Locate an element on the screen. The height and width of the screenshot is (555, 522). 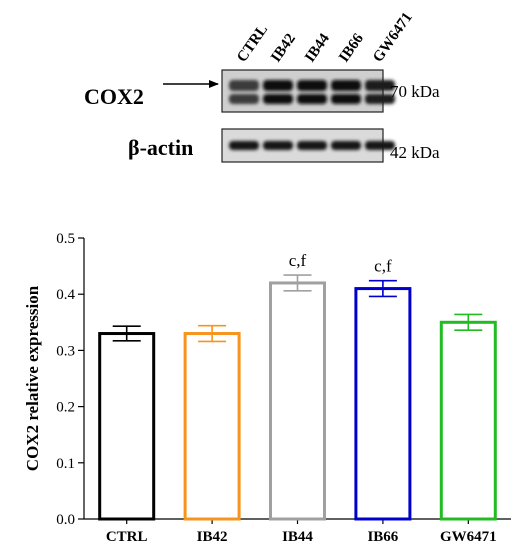
error-bar-ib44 is located at coordinates (297, 283).